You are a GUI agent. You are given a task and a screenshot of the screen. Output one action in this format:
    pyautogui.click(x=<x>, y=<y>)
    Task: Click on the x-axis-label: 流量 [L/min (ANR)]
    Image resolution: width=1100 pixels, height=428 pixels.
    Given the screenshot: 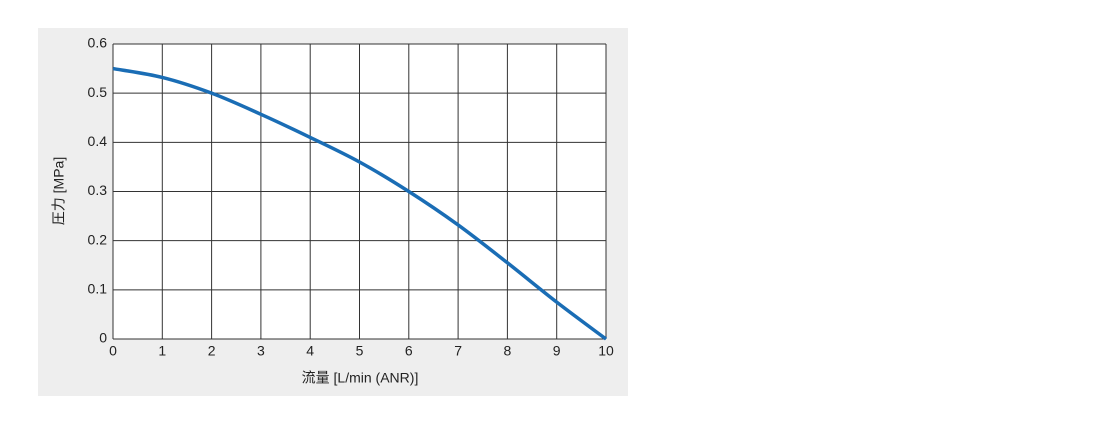 What is the action you would take?
    pyautogui.click(x=360, y=378)
    